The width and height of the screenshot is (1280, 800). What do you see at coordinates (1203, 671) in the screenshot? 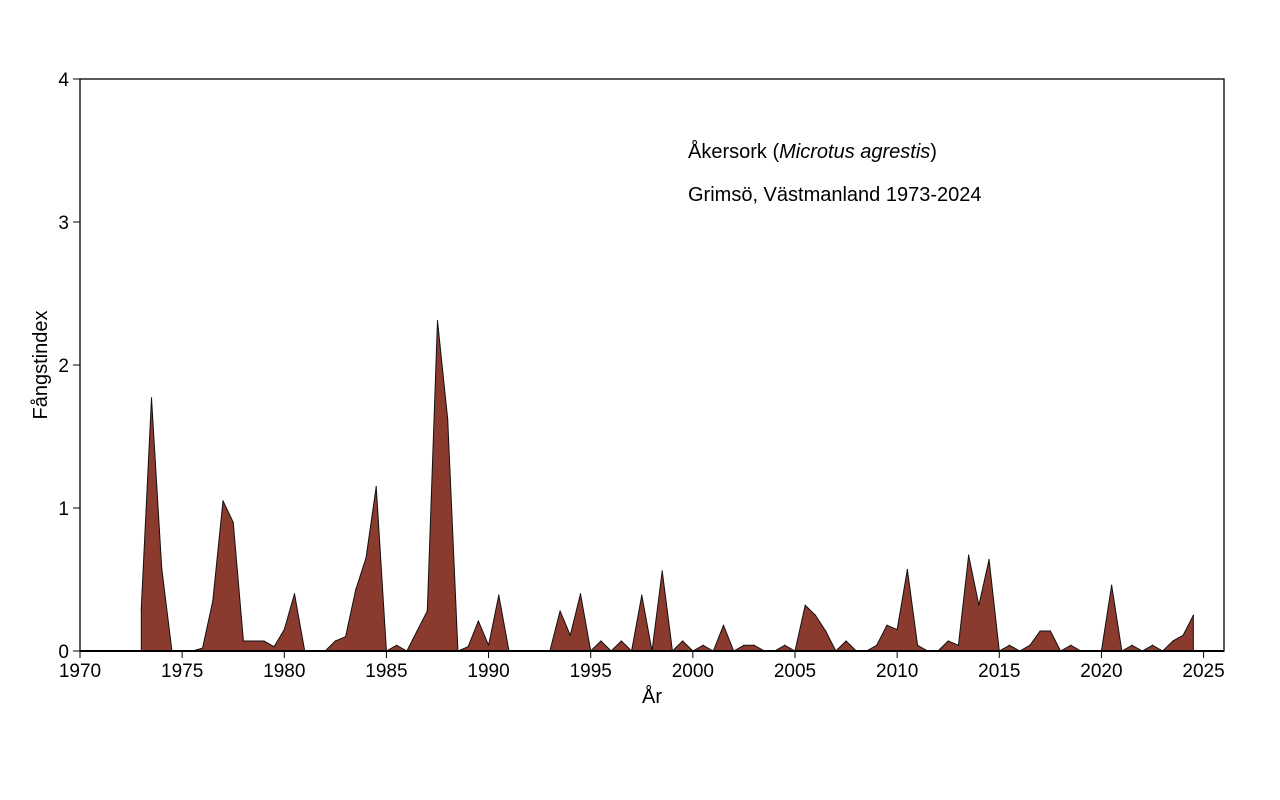
I see `x-tick-label: 2025` at bounding box center [1203, 671].